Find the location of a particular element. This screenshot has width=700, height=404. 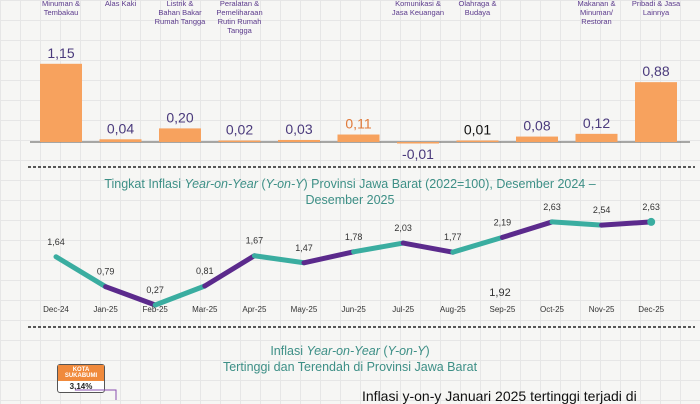

category-label: Budaya is located at coordinates (478, 12).